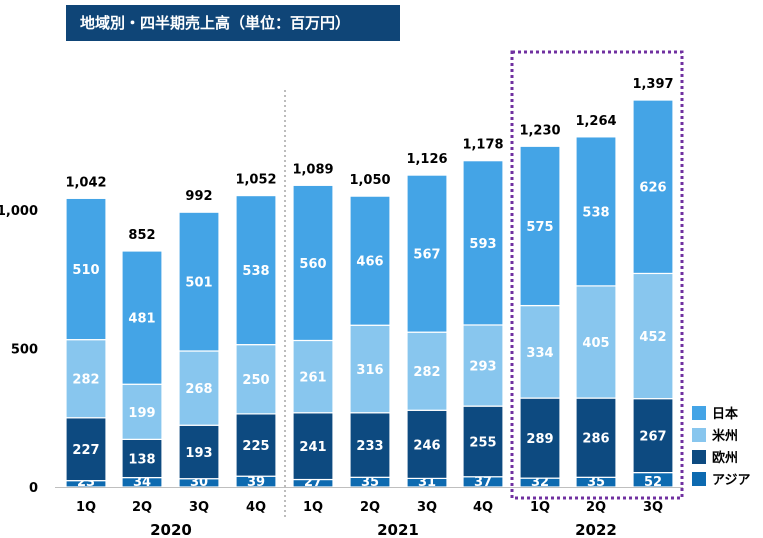  I want to click on data-label: 334, so click(539, 353).